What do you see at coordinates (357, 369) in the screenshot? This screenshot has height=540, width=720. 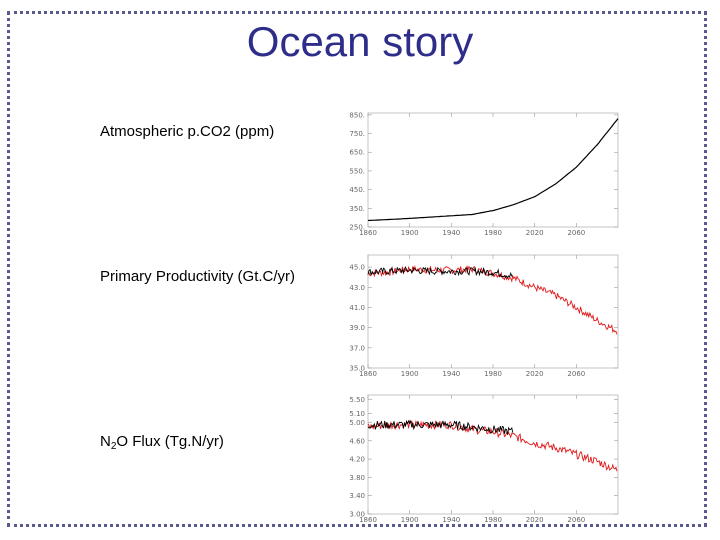 I see `pp-ytick-label: 35.0` at bounding box center [357, 369].